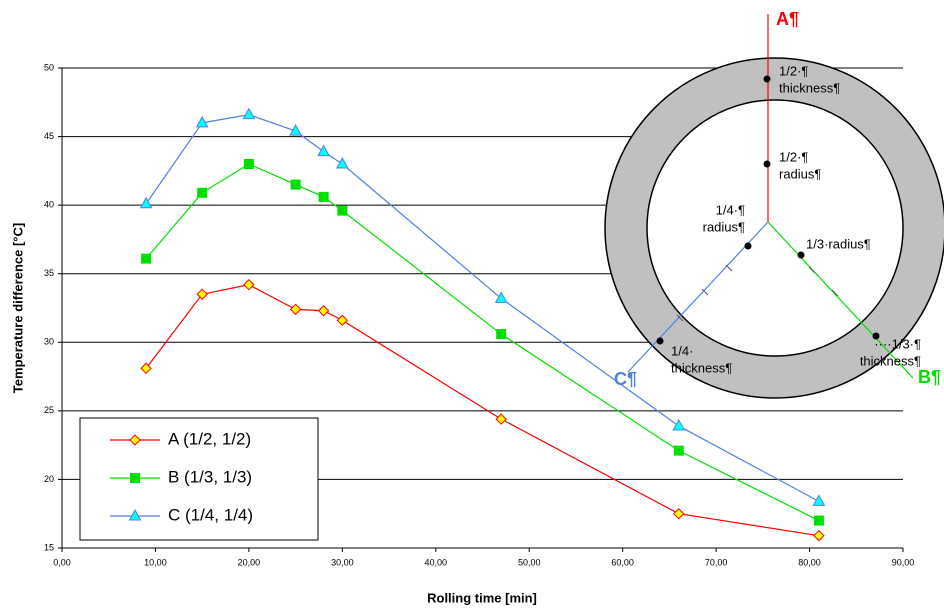 The height and width of the screenshot is (612, 944). Describe the element at coordinates (49, 410) in the screenshot. I see `y-tick-label: 25` at that location.